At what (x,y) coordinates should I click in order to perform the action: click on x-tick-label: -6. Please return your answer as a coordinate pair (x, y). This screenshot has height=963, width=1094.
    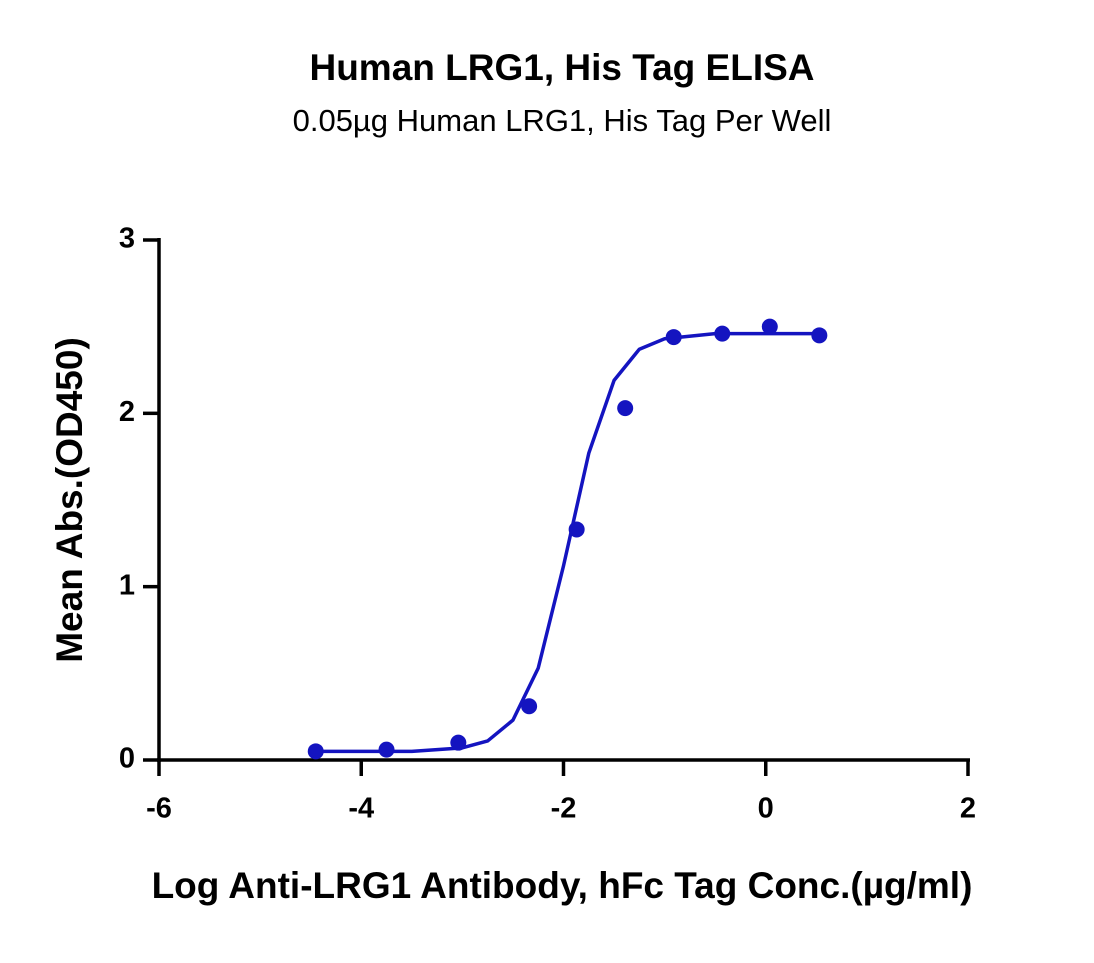
    Looking at the image, I should click on (159, 809).